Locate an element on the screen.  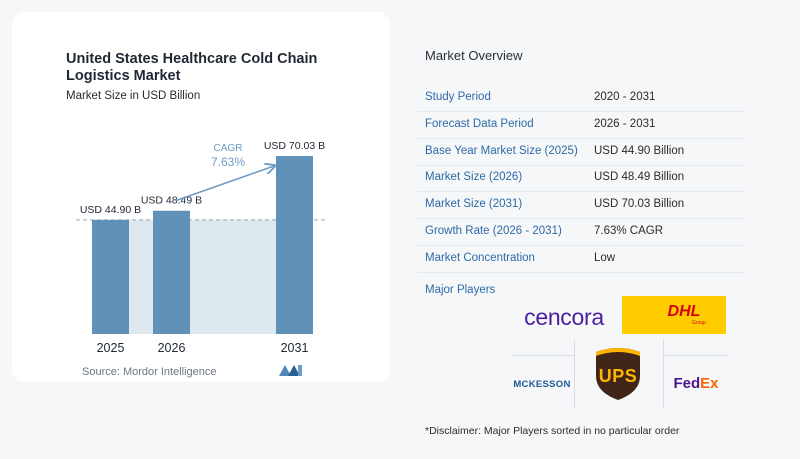
bar-2026 is located at coordinates (171, 272).